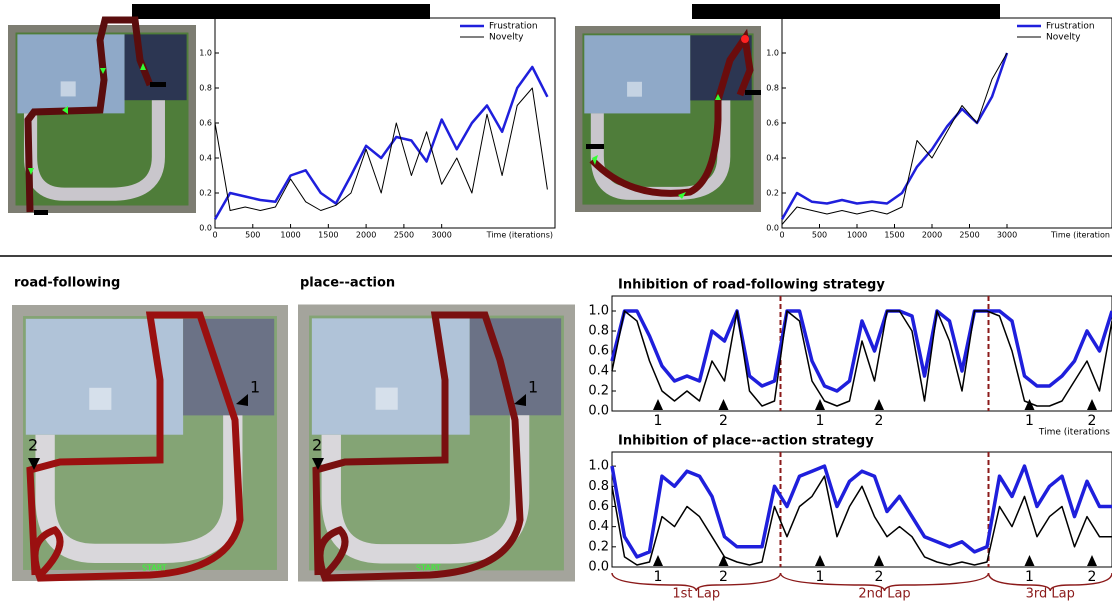  I want to click on lap-label: 3rd Lap, so click(1050, 594).